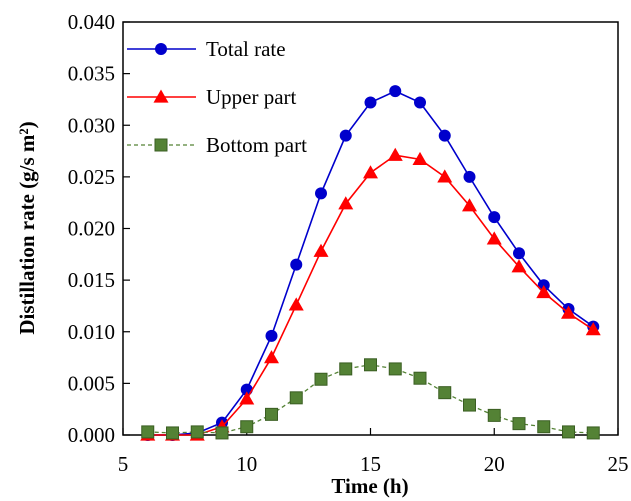  What do you see at coordinates (370, 464) in the screenshot?
I see `x-tick-label: 15` at bounding box center [370, 464].